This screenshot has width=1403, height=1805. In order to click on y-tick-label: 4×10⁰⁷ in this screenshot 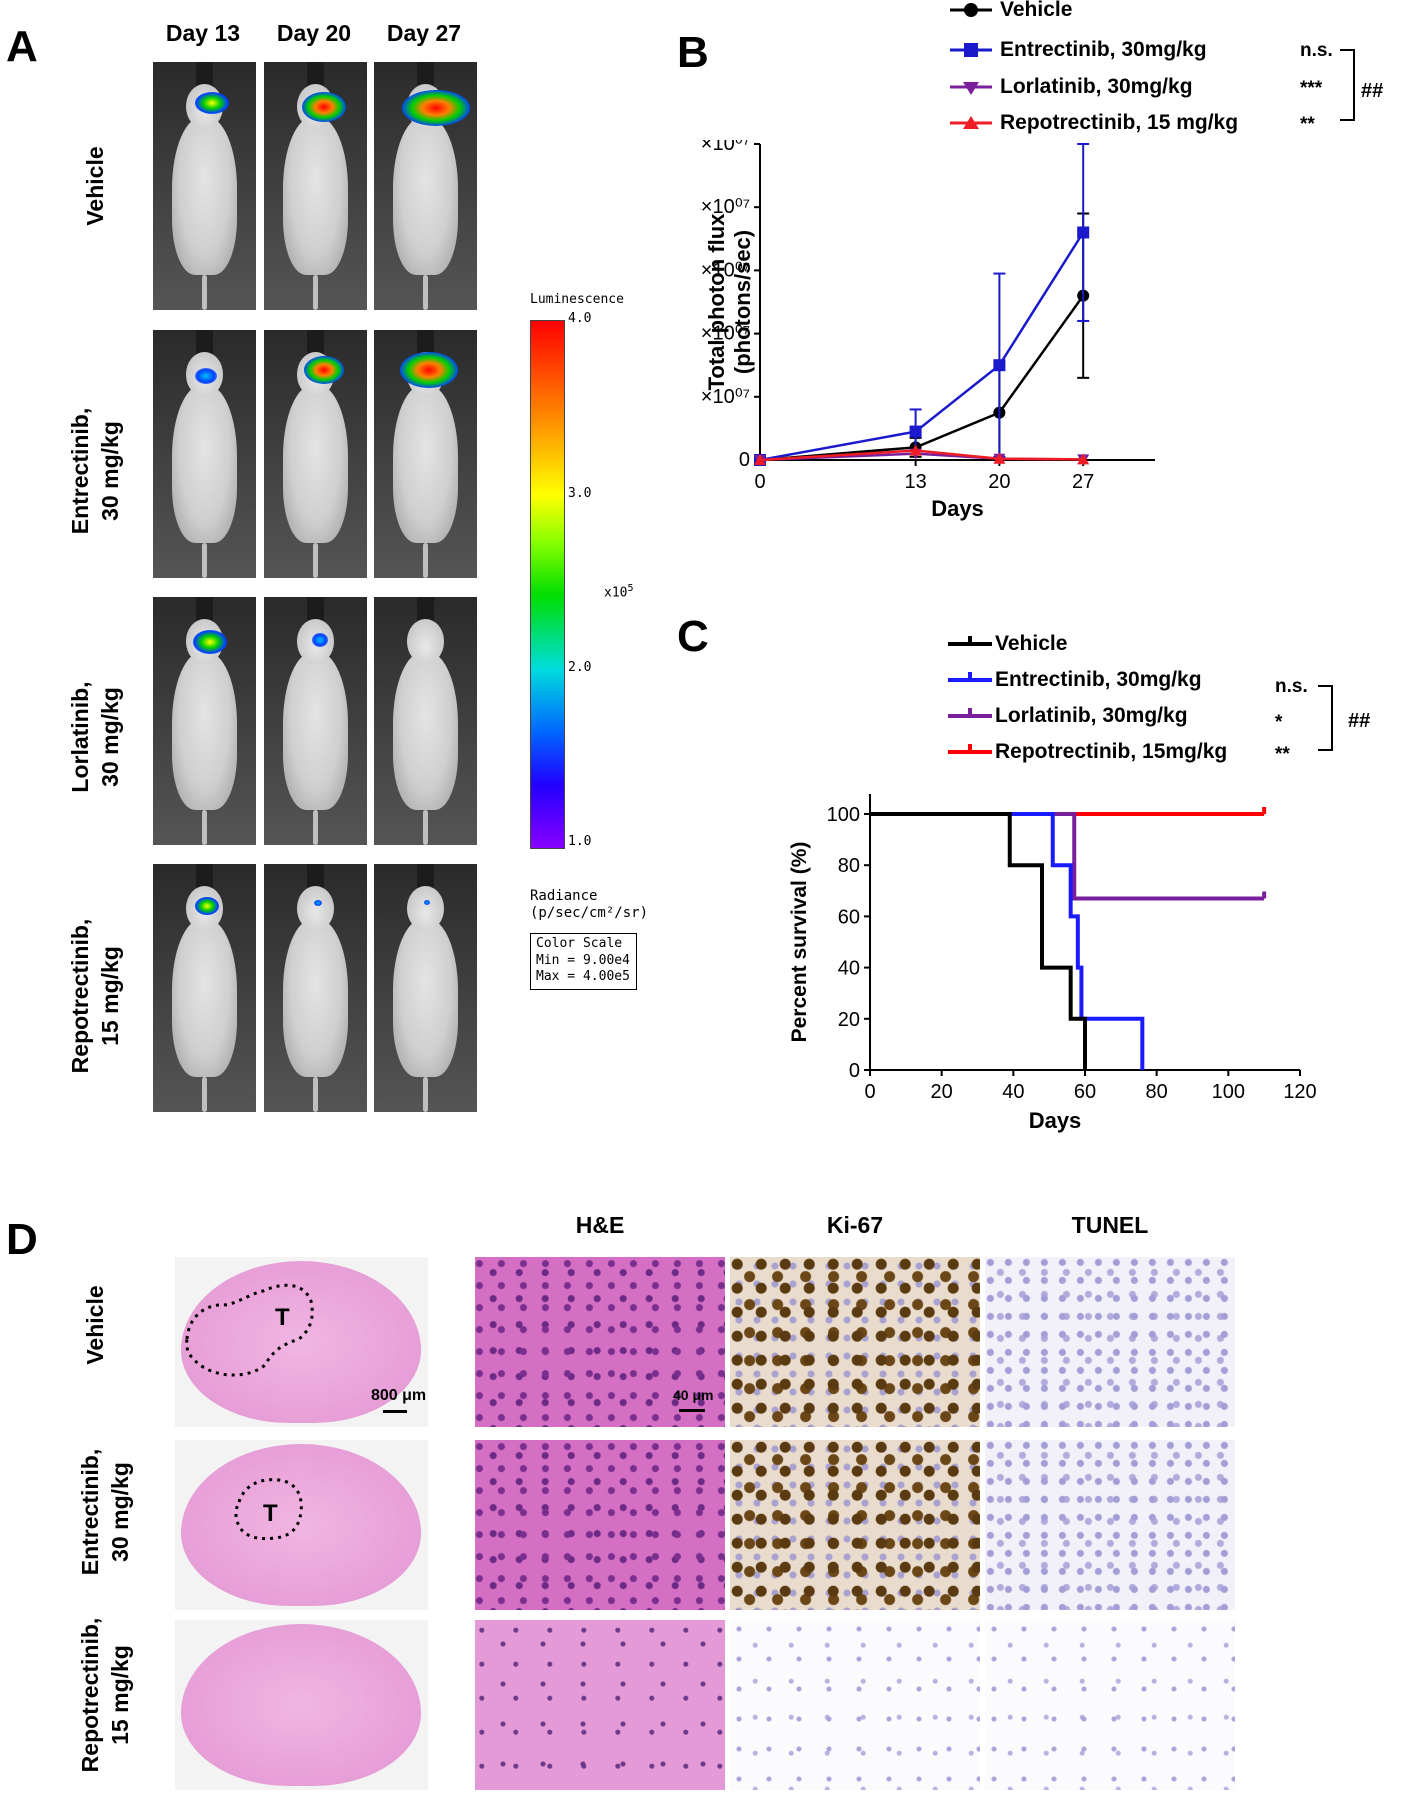, I will do `click(725, 207)`.